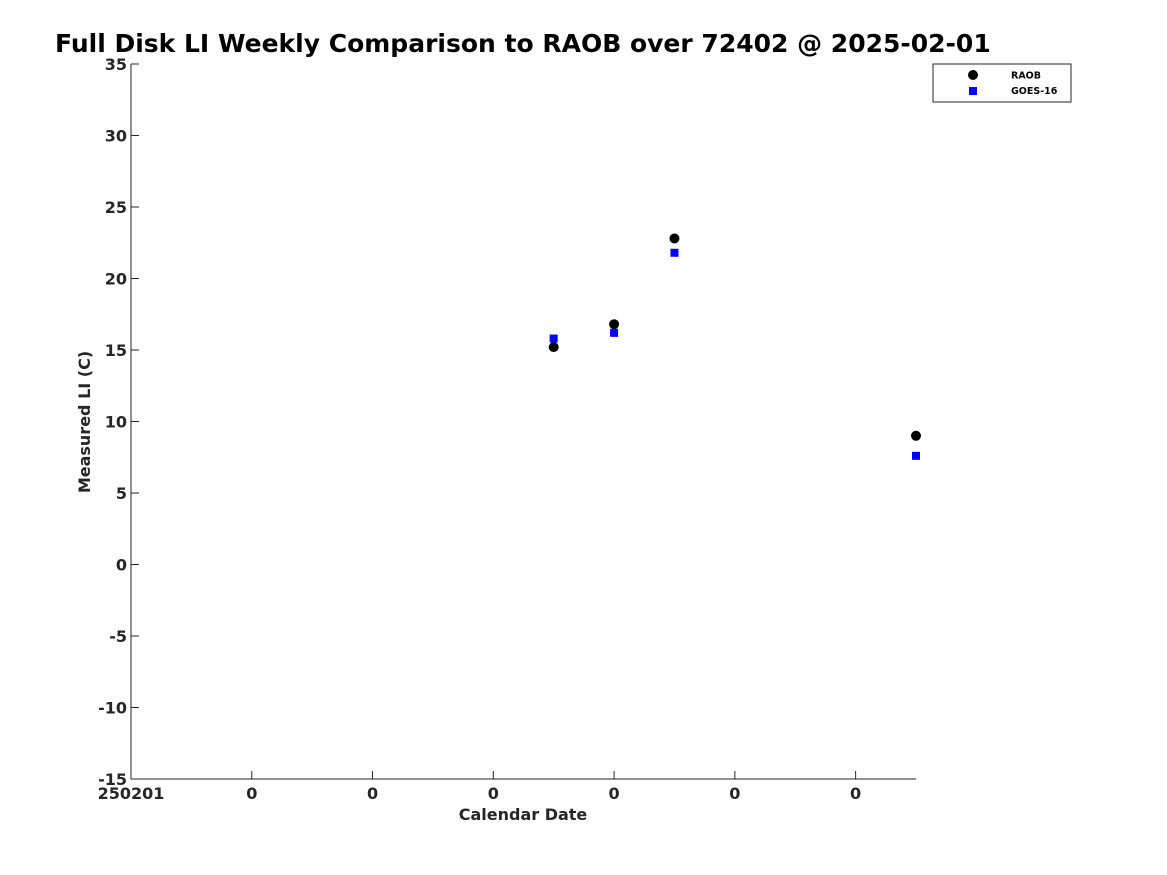  Describe the element at coordinates (116, 279) in the screenshot. I see `y-tick-label: 20` at that location.